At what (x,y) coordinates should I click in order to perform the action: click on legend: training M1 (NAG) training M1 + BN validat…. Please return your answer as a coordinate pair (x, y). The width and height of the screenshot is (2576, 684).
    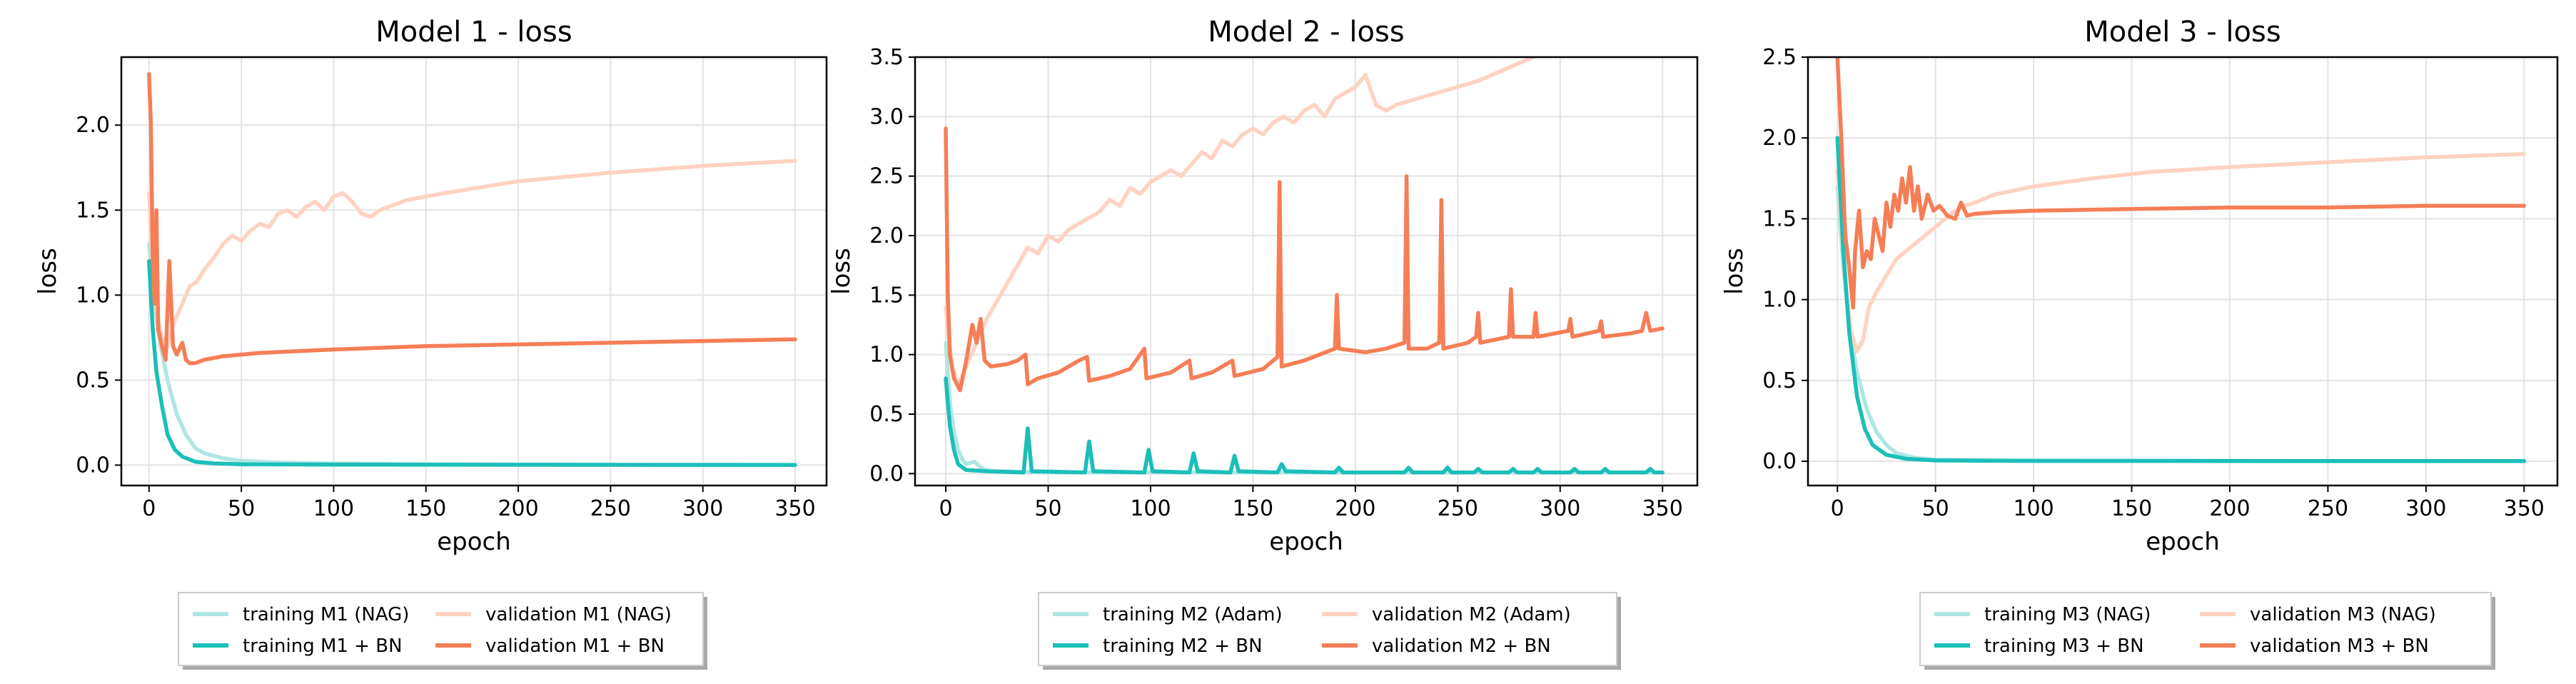
    Looking at the image, I should click on (442, 631).